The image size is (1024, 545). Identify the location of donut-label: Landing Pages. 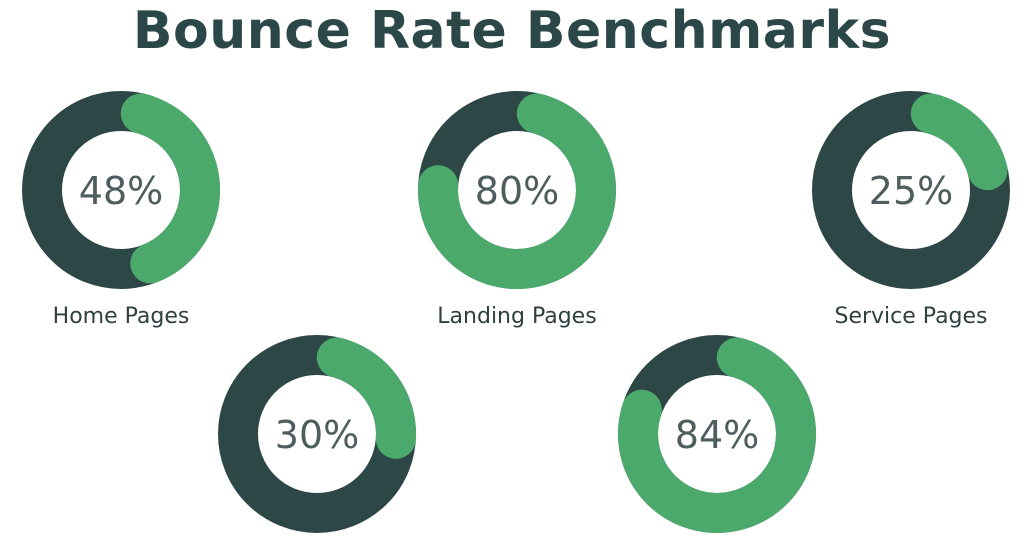
(516, 316).